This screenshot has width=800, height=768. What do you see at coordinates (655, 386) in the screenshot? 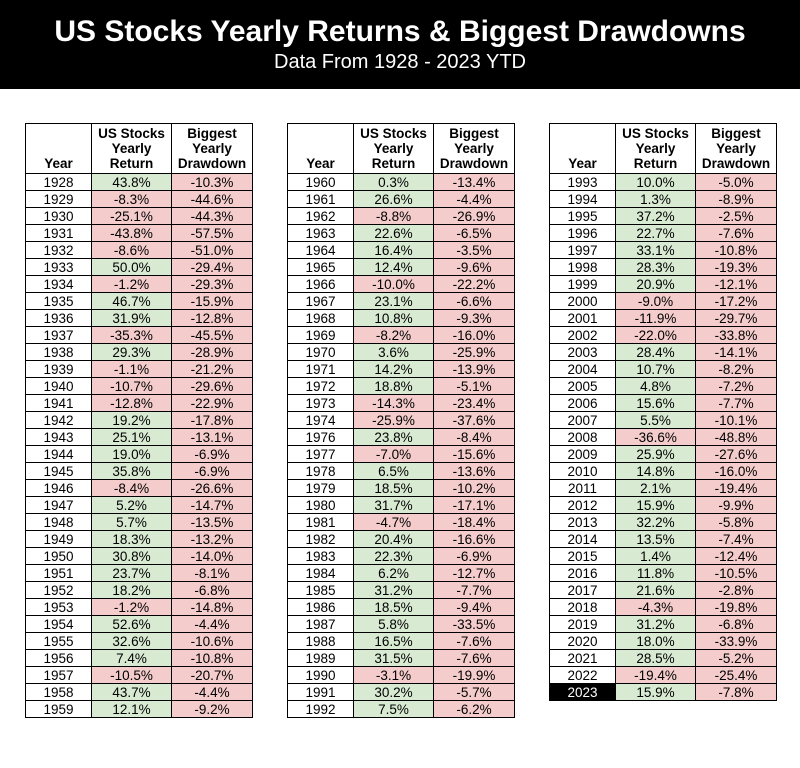
I see `return-cell: 4.8%` at bounding box center [655, 386].